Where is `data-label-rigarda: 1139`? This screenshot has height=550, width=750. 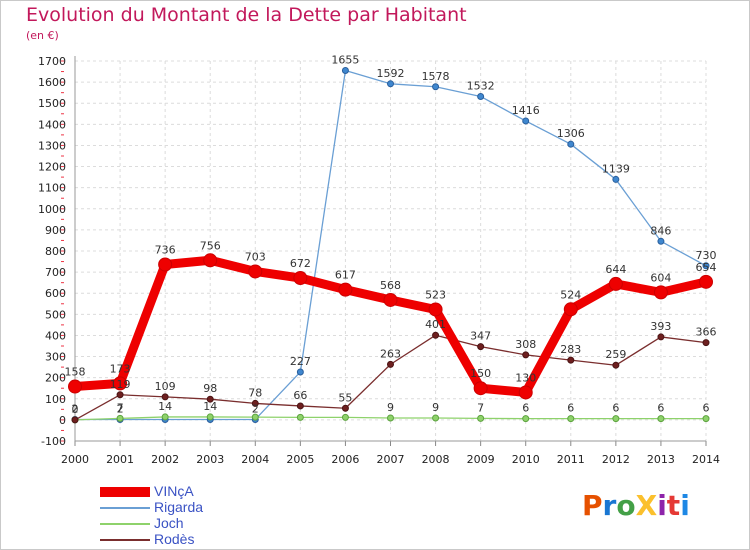
data-label-rigarda: 1139 is located at coordinates (616, 168).